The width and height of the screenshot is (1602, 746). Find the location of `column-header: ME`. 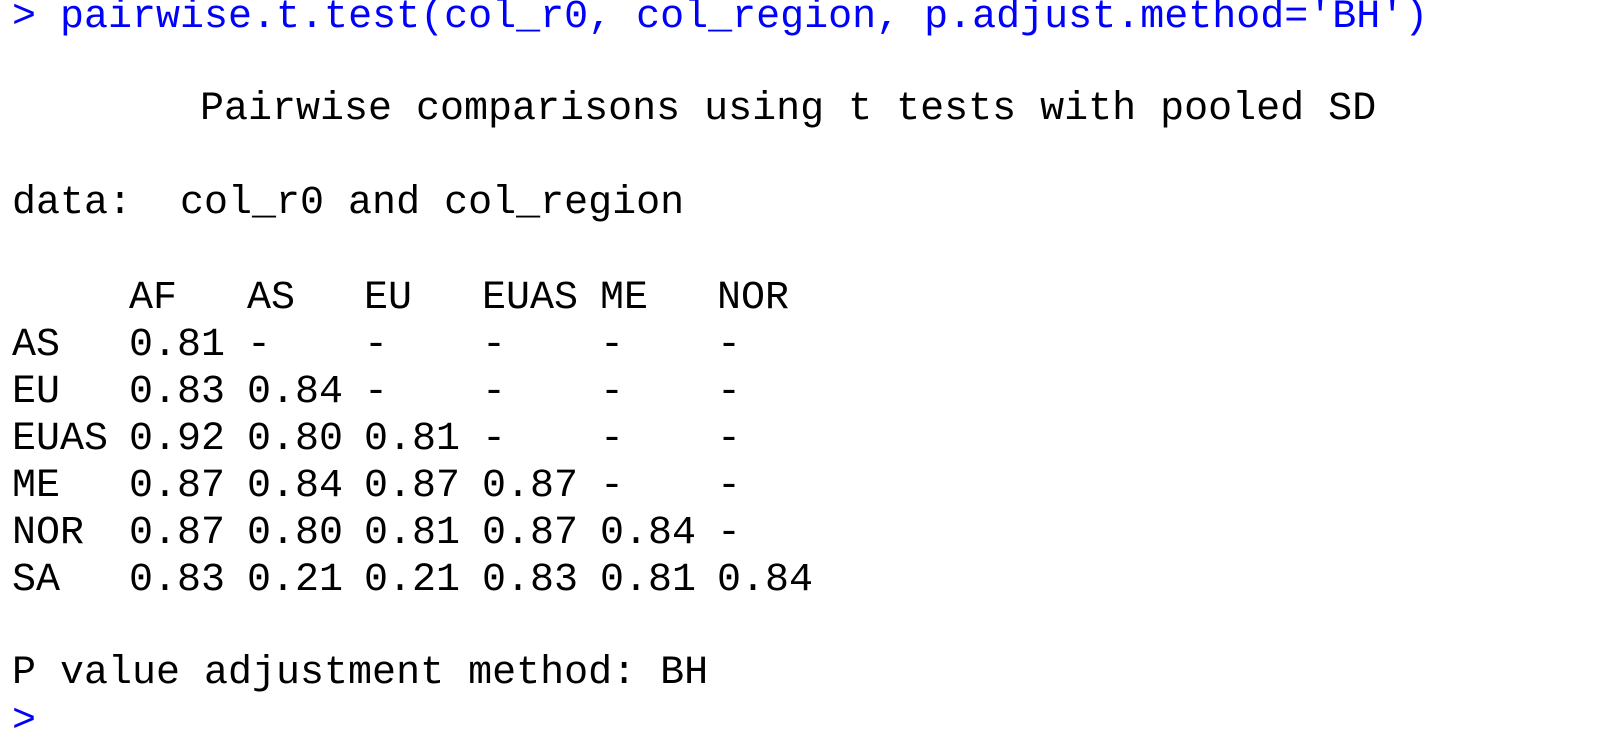

column-header: ME is located at coordinates (624, 298).